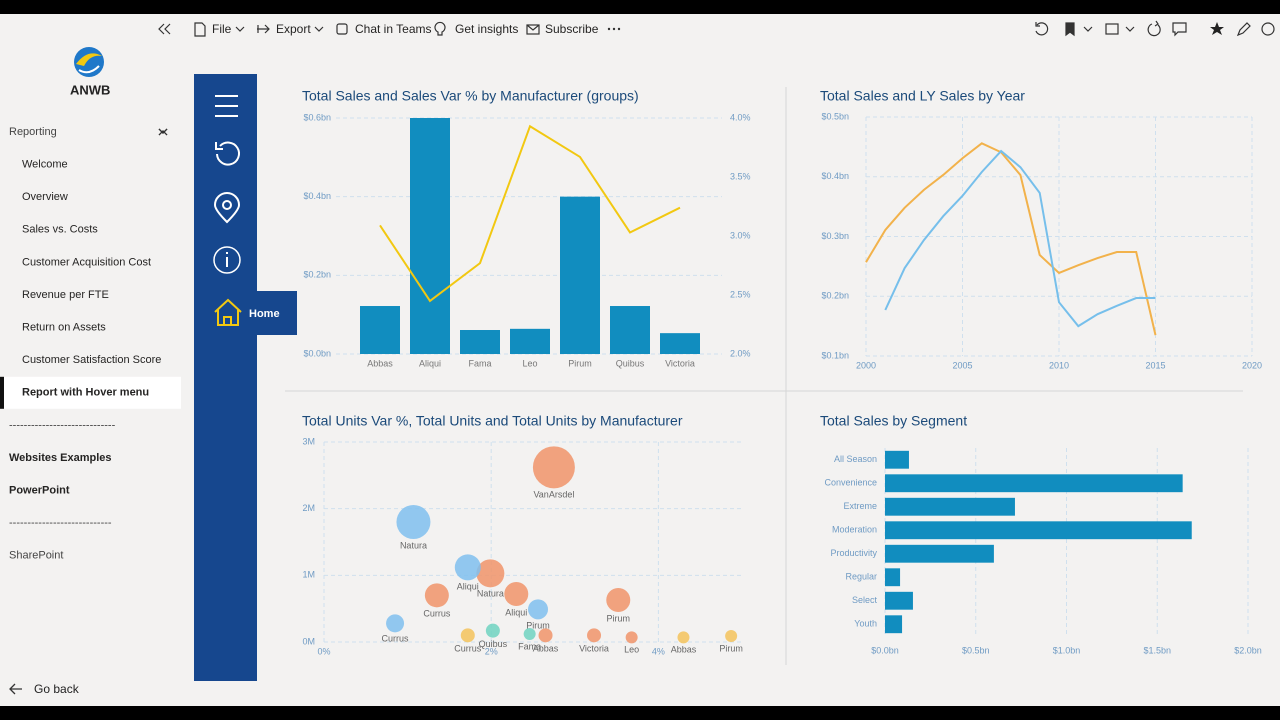 The width and height of the screenshot is (1280, 720). What do you see at coordinates (60, 458) in the screenshot?
I see `nav-item: Websites Examples` at bounding box center [60, 458].